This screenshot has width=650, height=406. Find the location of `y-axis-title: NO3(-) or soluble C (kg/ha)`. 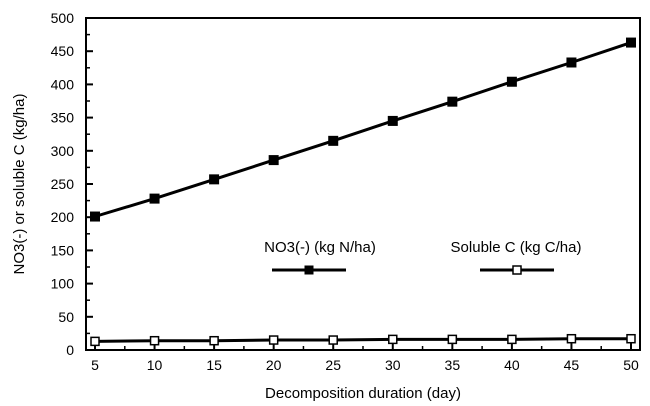

y-axis-title: NO3(-) or soluble C (kg/ha) is located at coordinates (19, 184).